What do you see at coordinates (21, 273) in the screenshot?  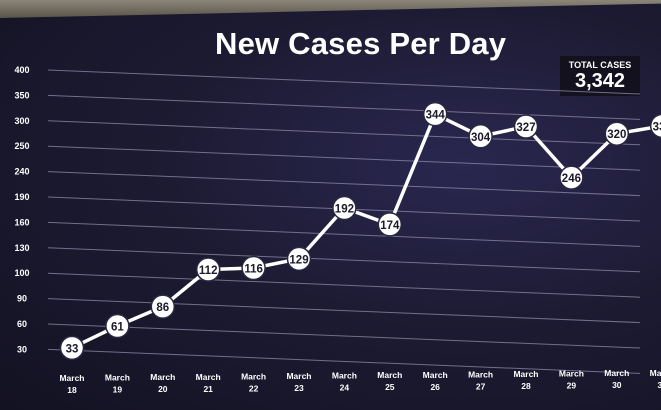 I see `y-tick-label: 100` at bounding box center [21, 273].